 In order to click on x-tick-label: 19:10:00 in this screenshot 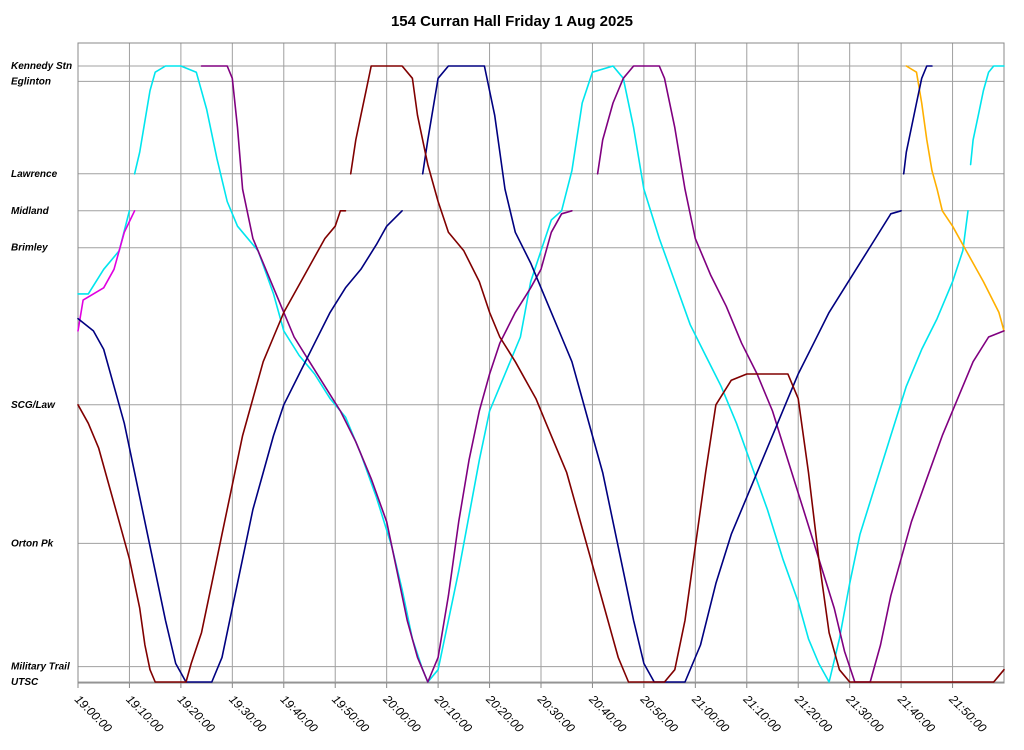, I will do `click(144, 713)`.